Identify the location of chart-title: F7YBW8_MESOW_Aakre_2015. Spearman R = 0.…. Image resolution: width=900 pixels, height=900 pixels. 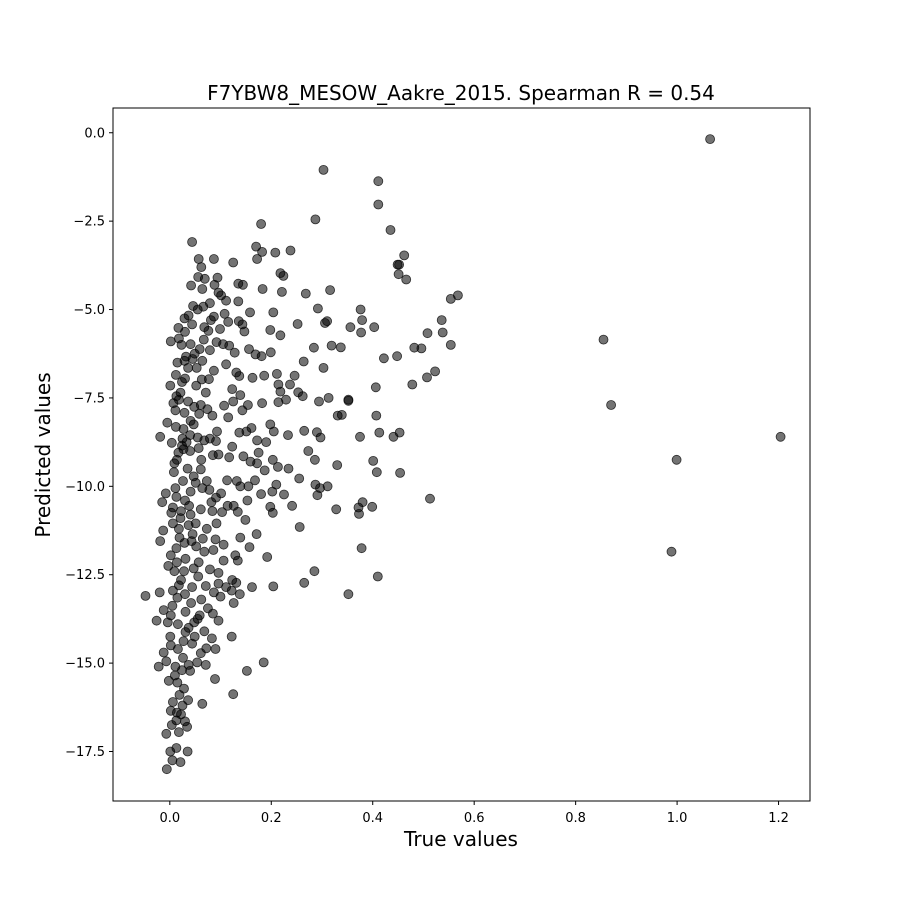
(461, 93).